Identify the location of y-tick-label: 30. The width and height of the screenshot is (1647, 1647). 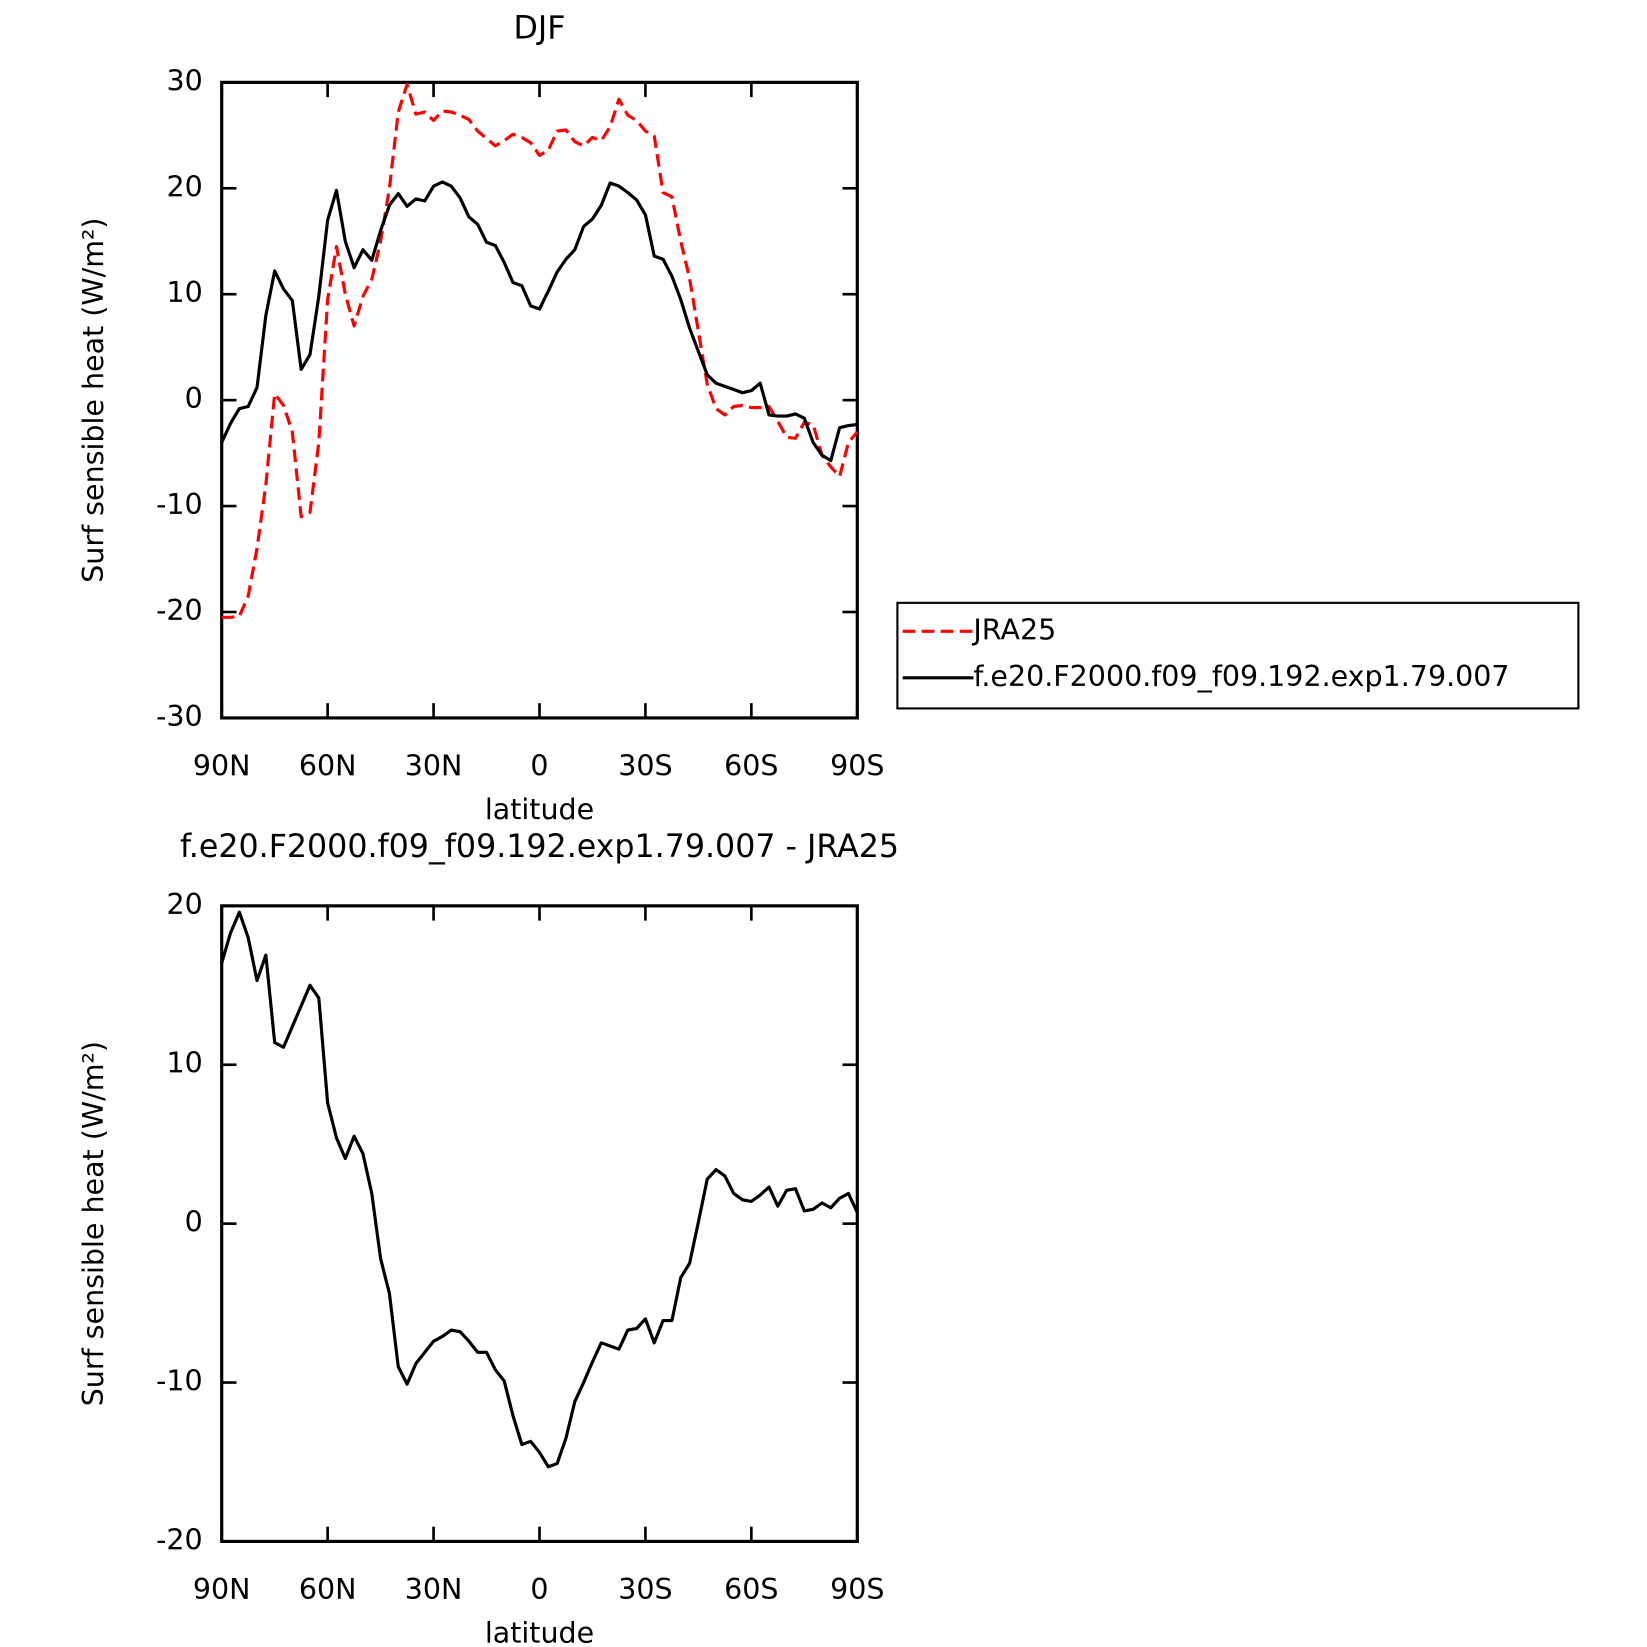
(184, 80).